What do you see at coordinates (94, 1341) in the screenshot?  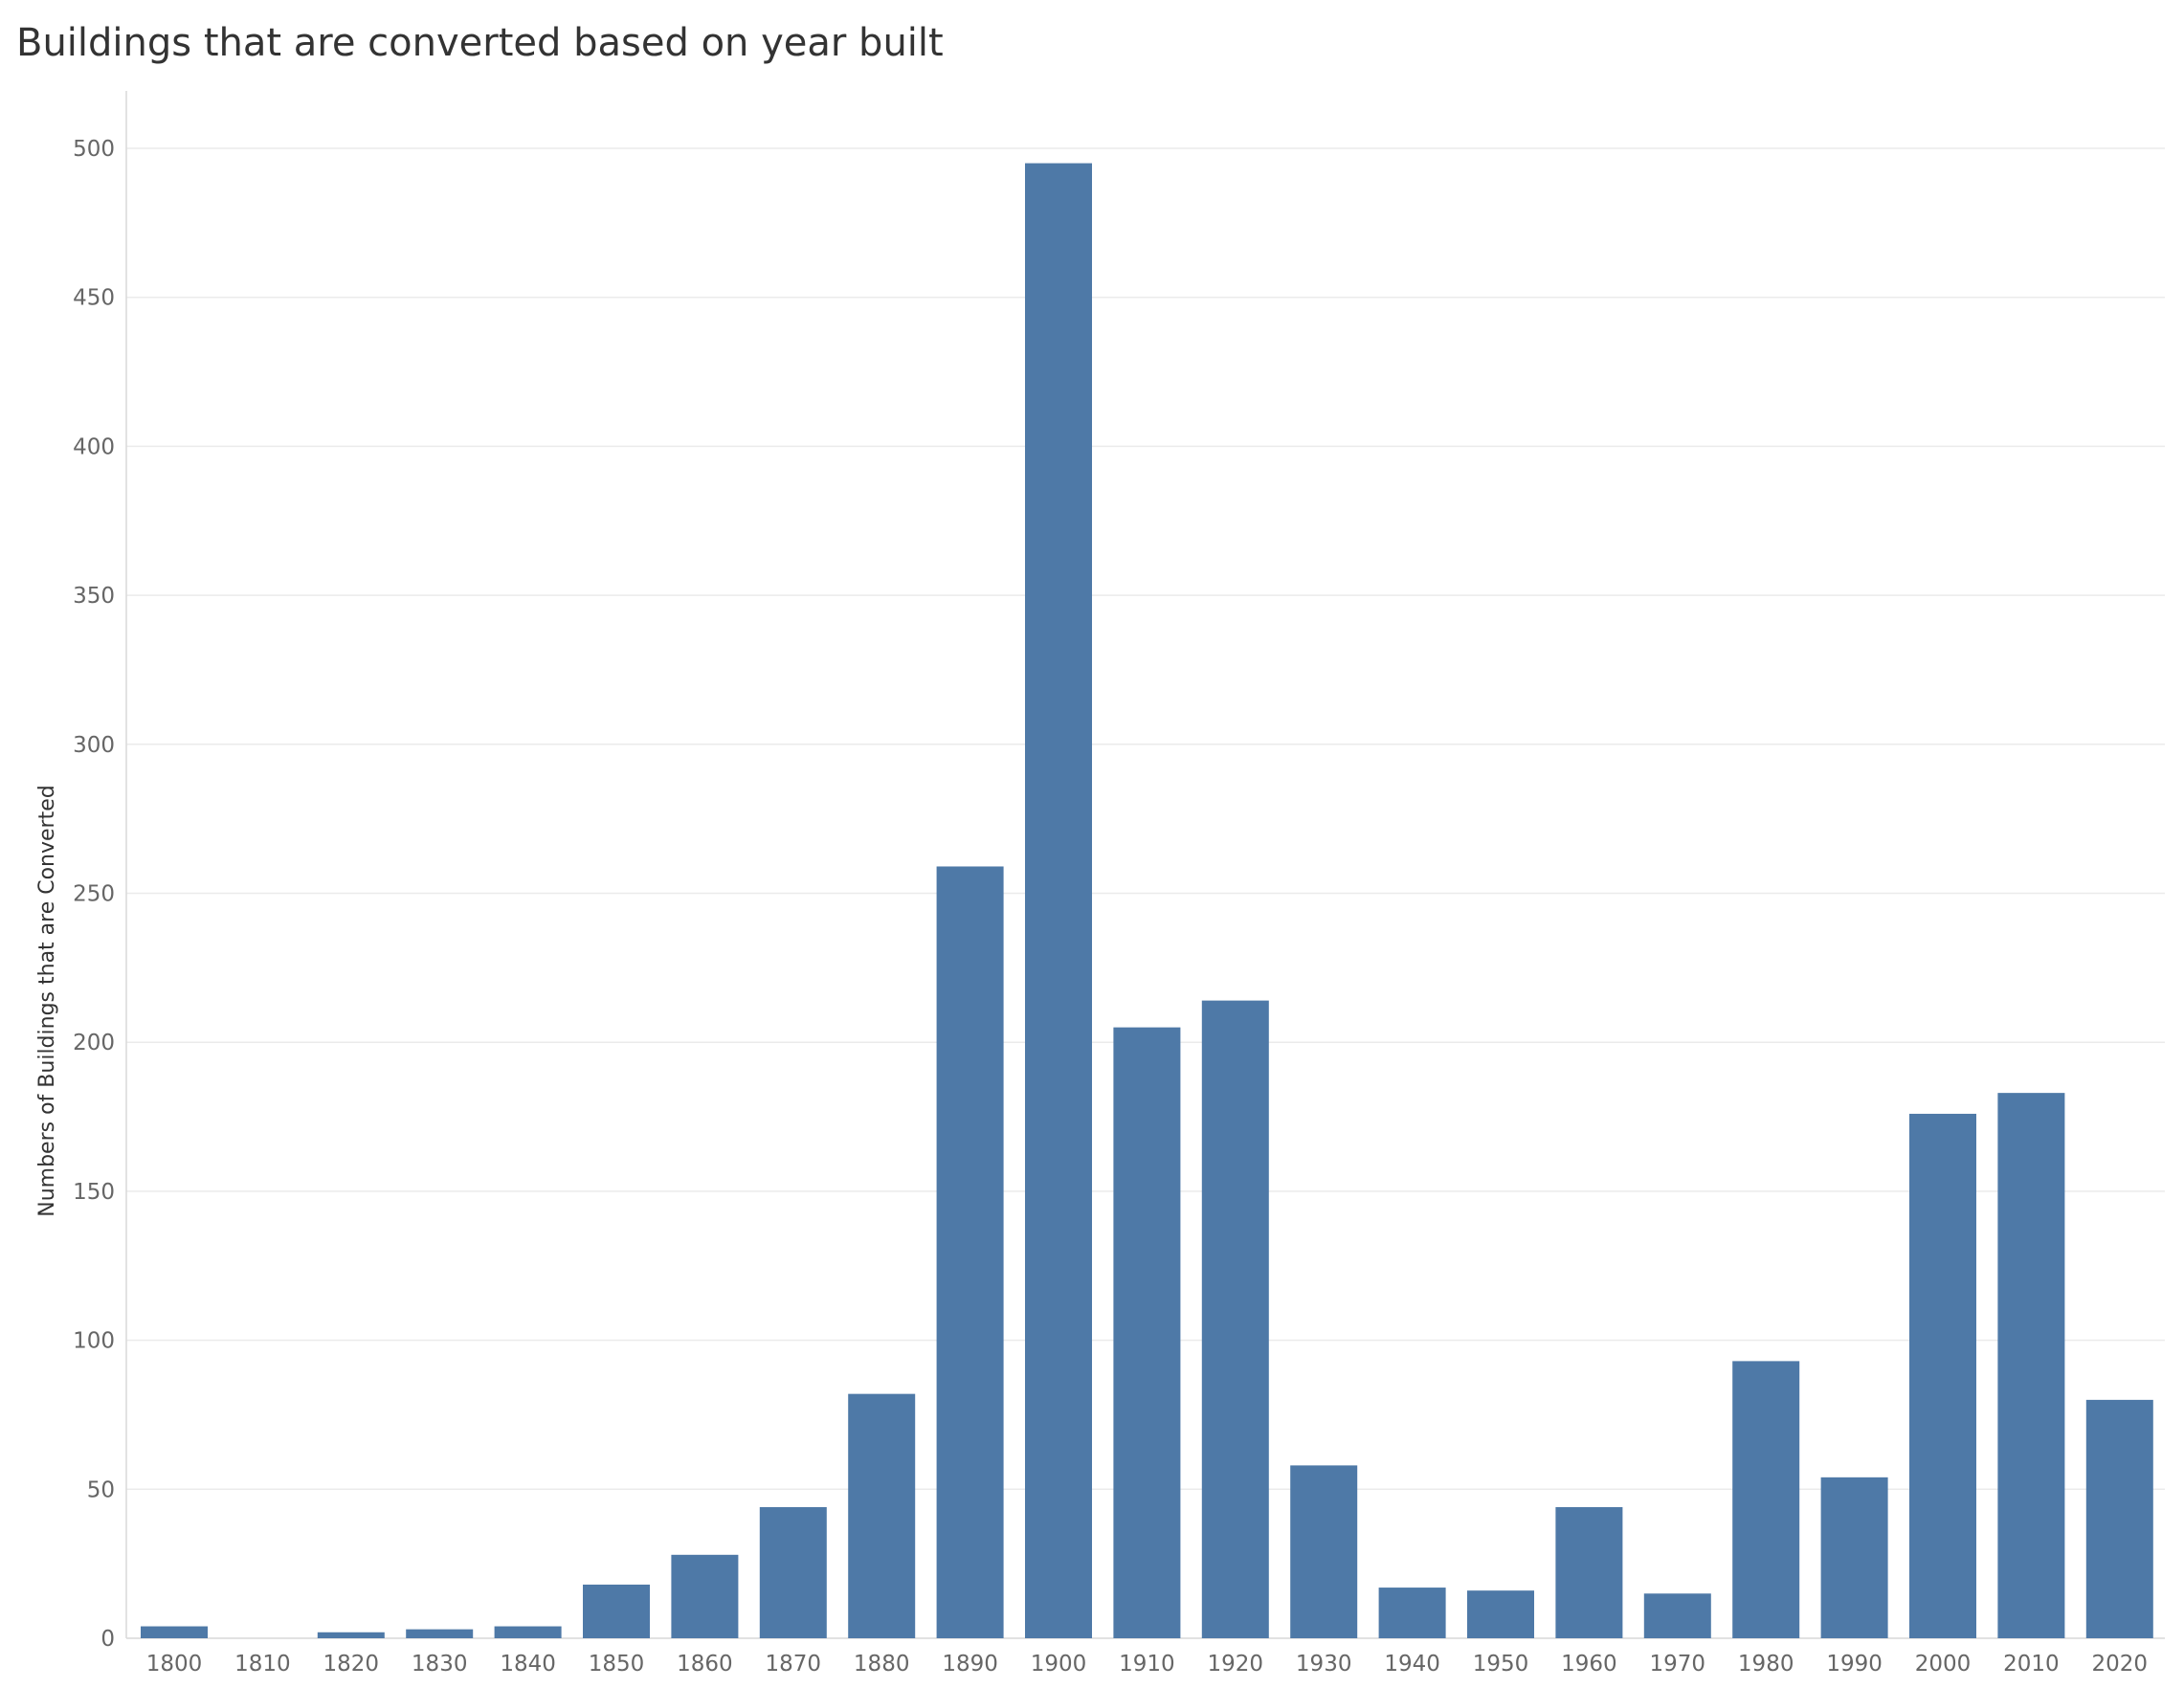 I see `y-tick-label-100: 100` at bounding box center [94, 1341].